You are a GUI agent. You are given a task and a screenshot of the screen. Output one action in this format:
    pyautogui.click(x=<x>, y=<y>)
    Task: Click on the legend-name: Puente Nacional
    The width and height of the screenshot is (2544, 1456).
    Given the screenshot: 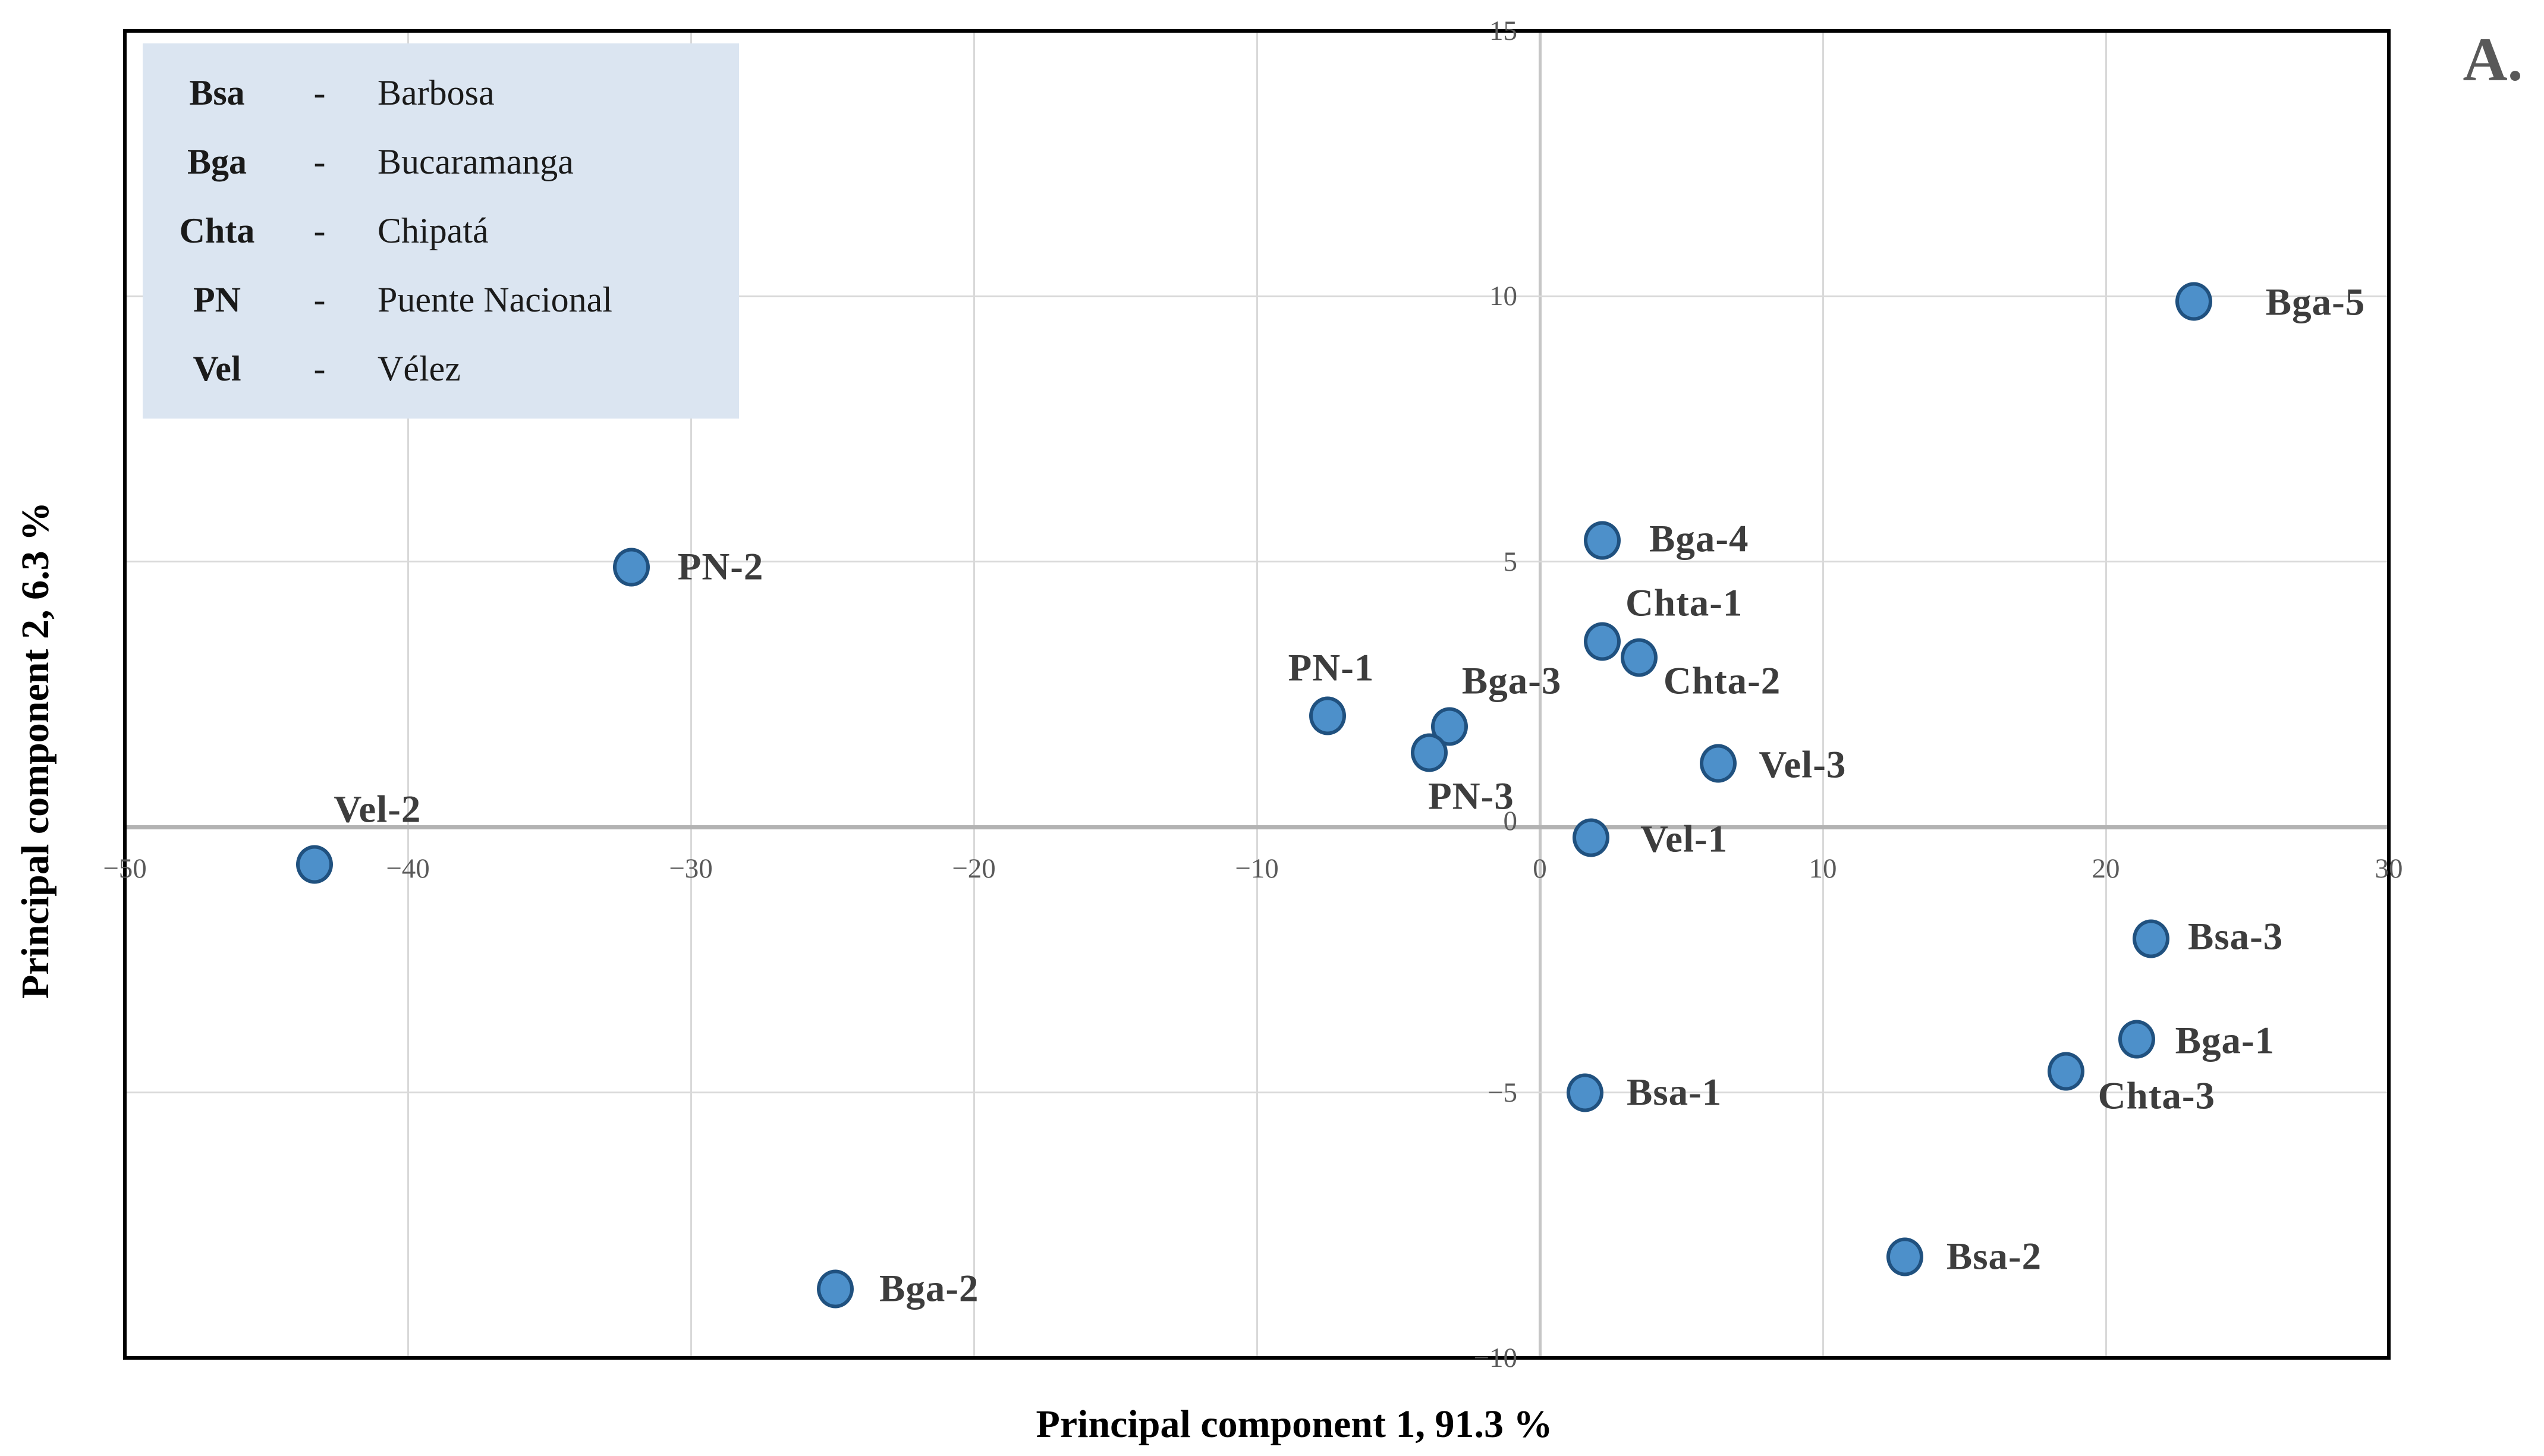 What is the action you would take?
    pyautogui.click(x=495, y=299)
    